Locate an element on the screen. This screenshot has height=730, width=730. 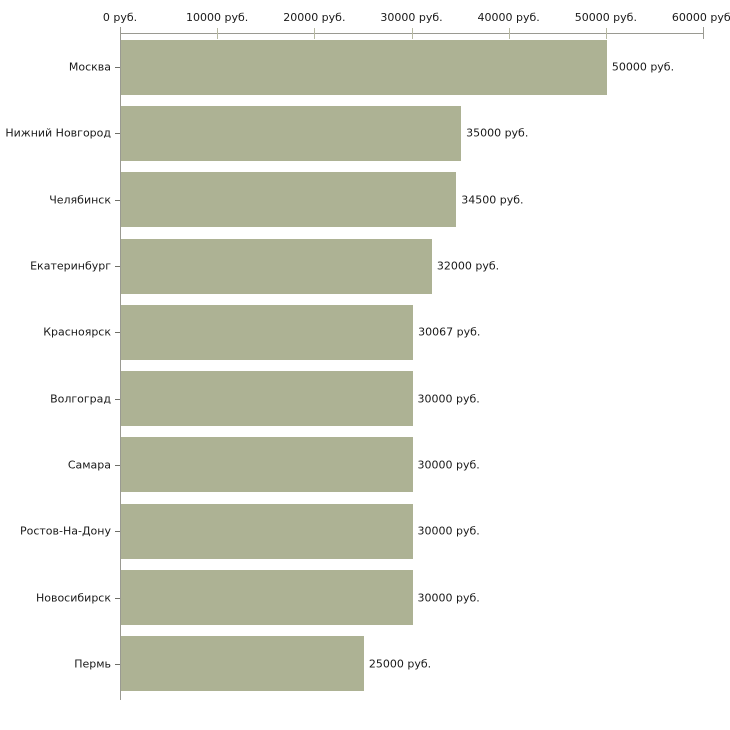
bar-value-label: 32000 руб. is located at coordinates (468, 266).